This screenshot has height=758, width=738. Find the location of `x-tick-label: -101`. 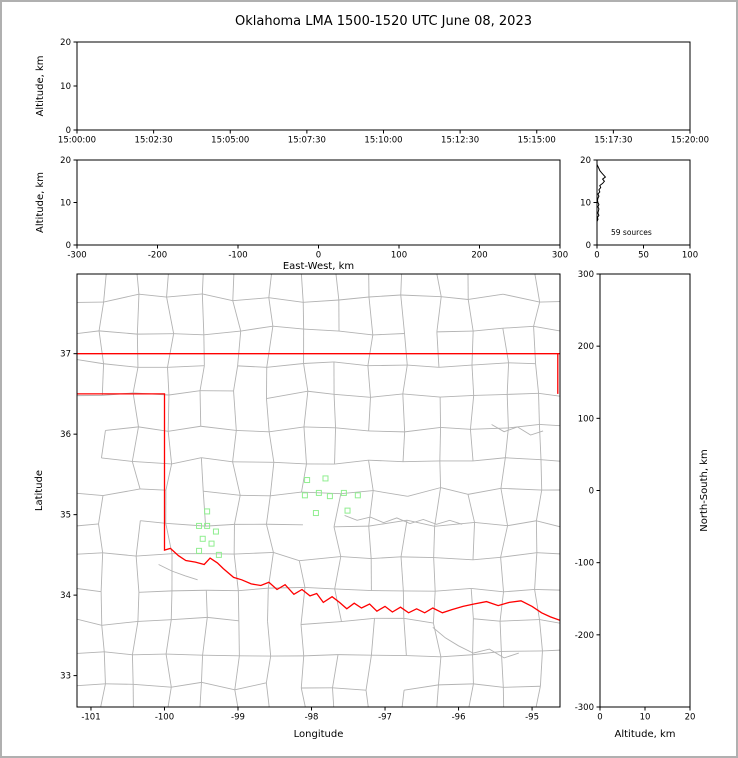

x-tick-label: -101 is located at coordinates (90, 718).